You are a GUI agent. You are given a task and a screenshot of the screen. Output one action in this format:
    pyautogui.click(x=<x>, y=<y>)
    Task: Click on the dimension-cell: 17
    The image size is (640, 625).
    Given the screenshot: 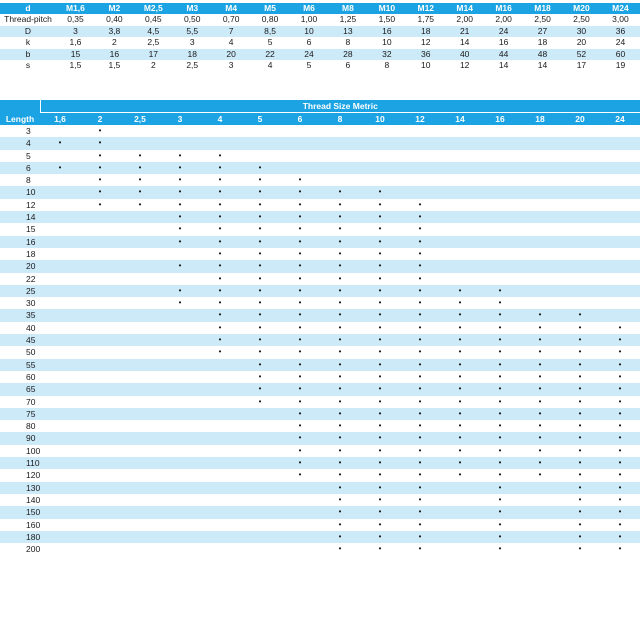 What is the action you would take?
    pyautogui.click(x=581, y=65)
    